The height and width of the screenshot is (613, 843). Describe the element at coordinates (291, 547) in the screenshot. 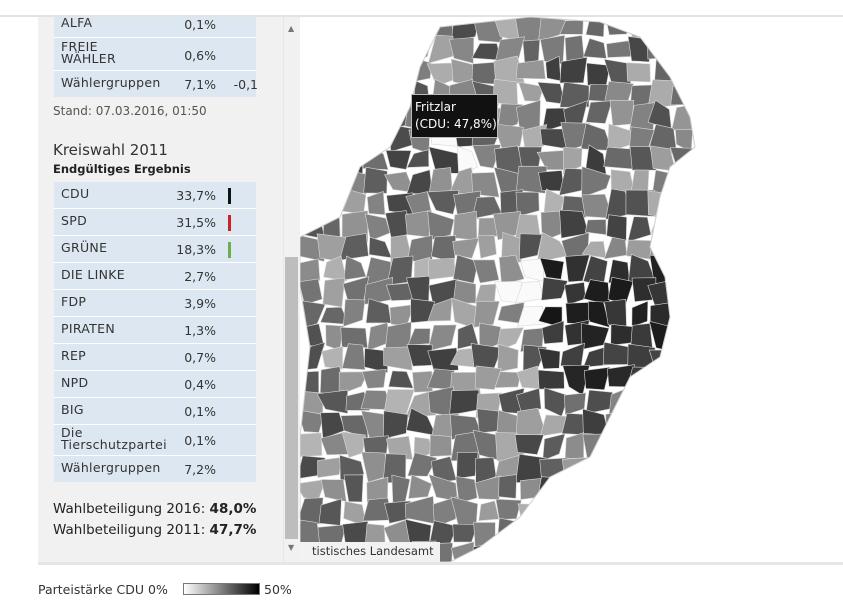

I see `triangle-down-icon: ▼` at that location.